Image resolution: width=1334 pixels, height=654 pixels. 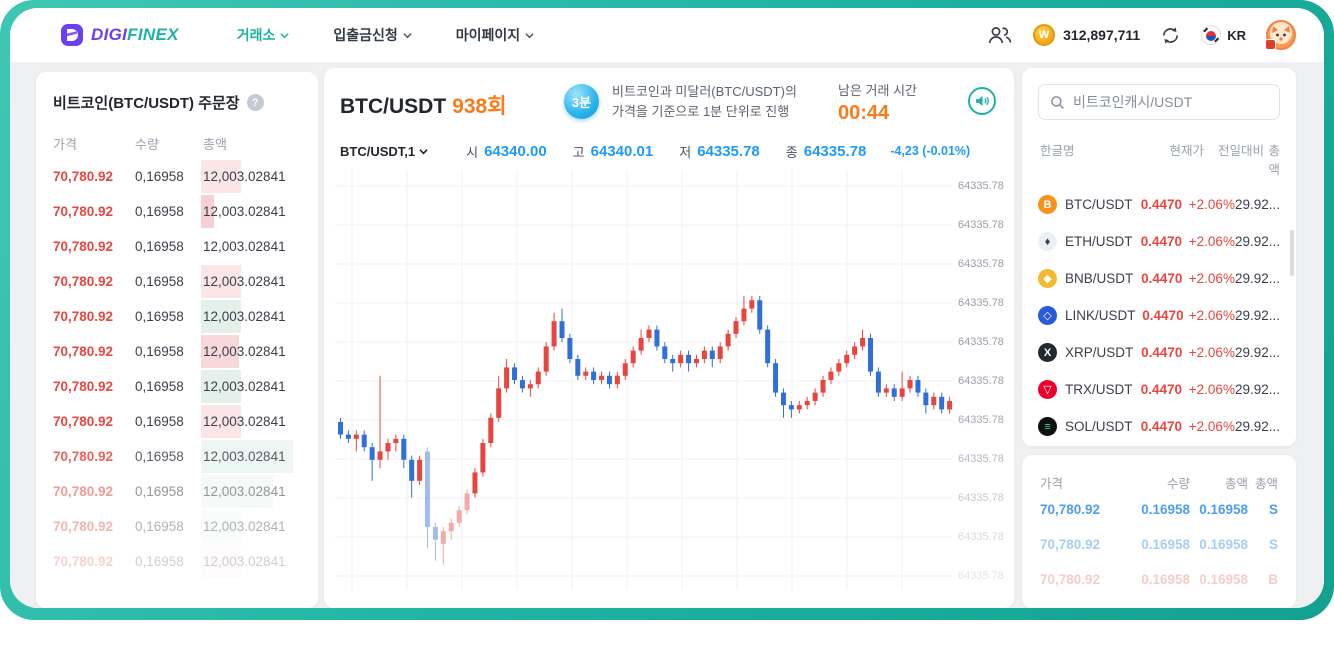 What do you see at coordinates (1086, 35) in the screenshot?
I see `wallet-balance: W 312,897,711` at bounding box center [1086, 35].